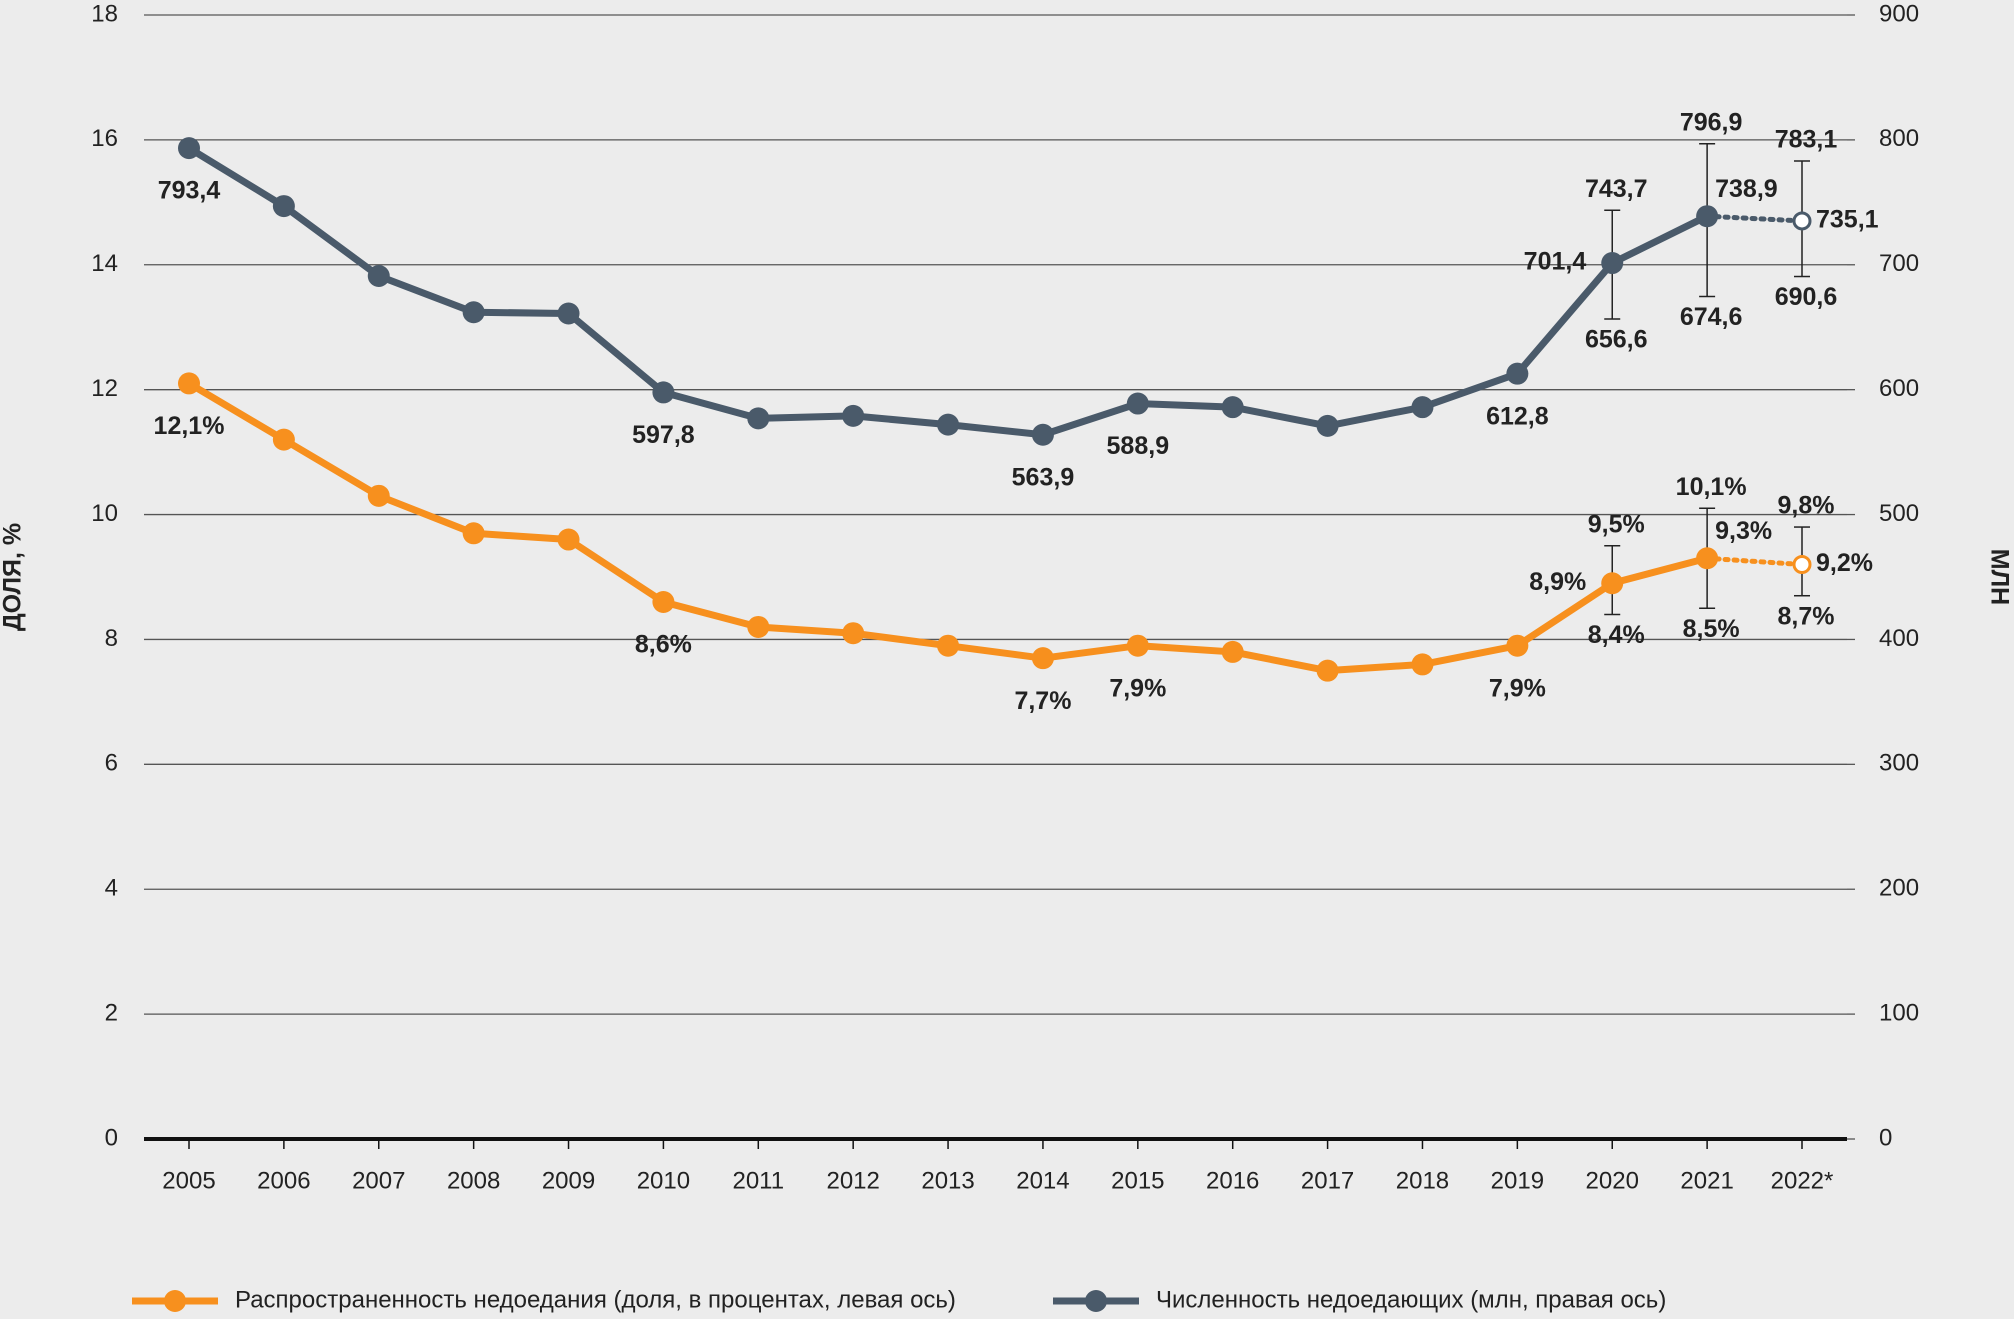 Image resolution: width=2014 pixels, height=1319 pixels. What do you see at coordinates (111, 763) in the screenshot?
I see `y-tick-label: 6` at bounding box center [111, 763].